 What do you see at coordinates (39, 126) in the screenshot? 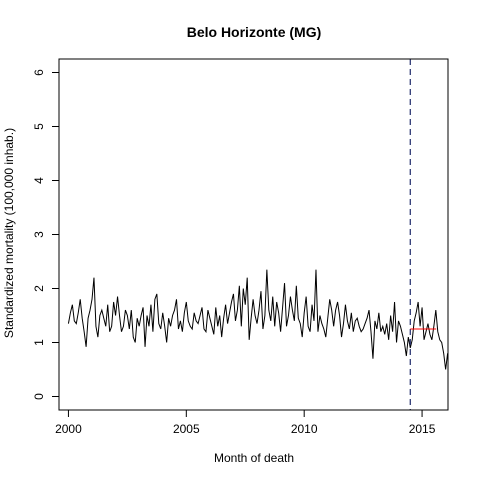
I see `y-tick-label: 5` at bounding box center [39, 126].